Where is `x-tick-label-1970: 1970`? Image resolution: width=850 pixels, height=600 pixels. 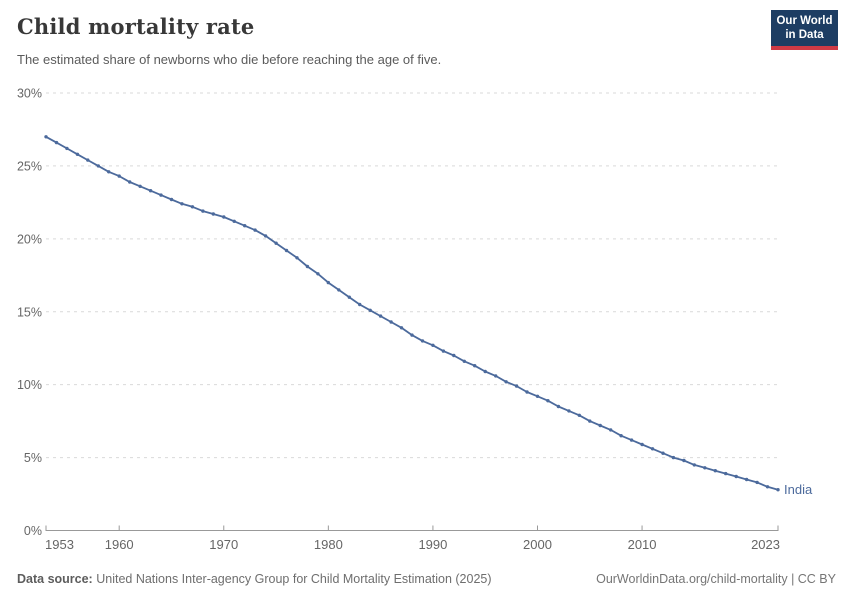
x-tick-label-1970: 1970 is located at coordinates (223, 544).